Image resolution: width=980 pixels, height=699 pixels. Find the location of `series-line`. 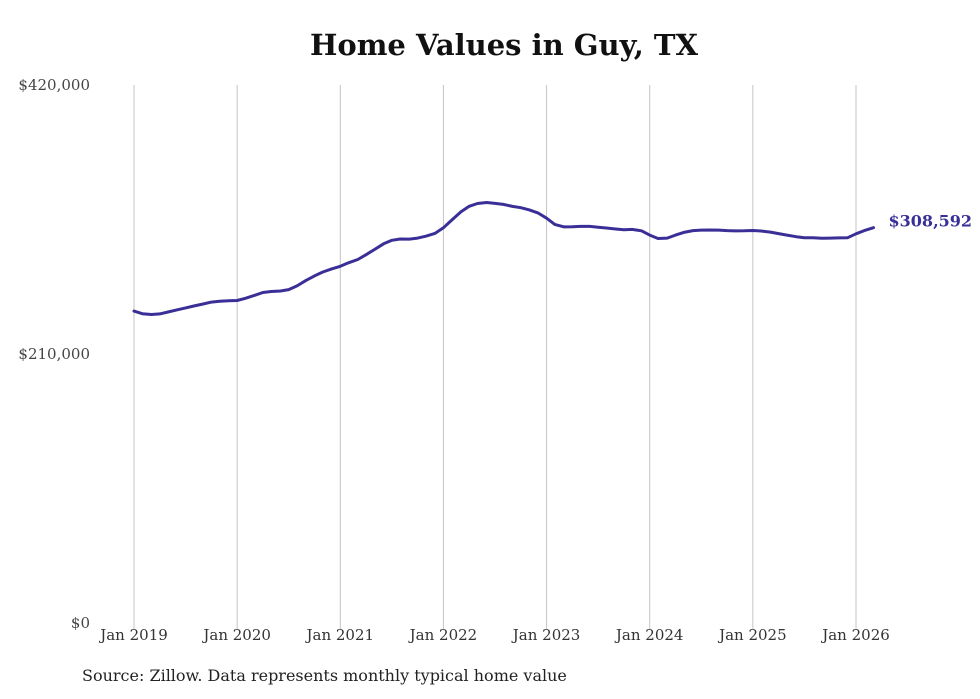

series-line is located at coordinates (503, 258).